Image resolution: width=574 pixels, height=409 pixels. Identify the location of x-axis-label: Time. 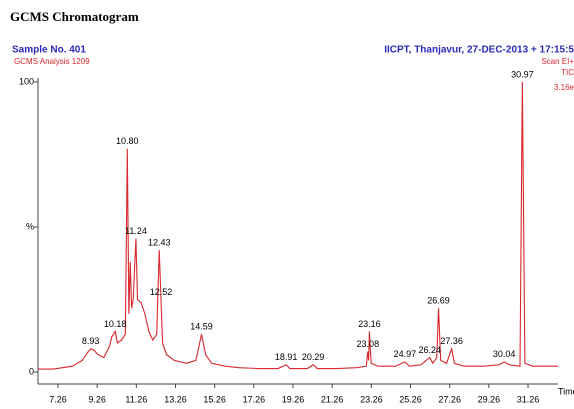
(566, 391).